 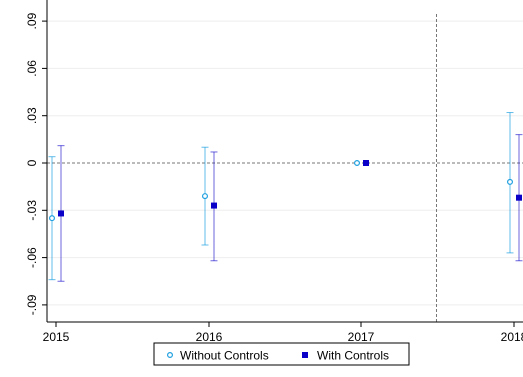 What do you see at coordinates (32, 20) in the screenshot?
I see `y-tick-label: .09` at bounding box center [32, 20].